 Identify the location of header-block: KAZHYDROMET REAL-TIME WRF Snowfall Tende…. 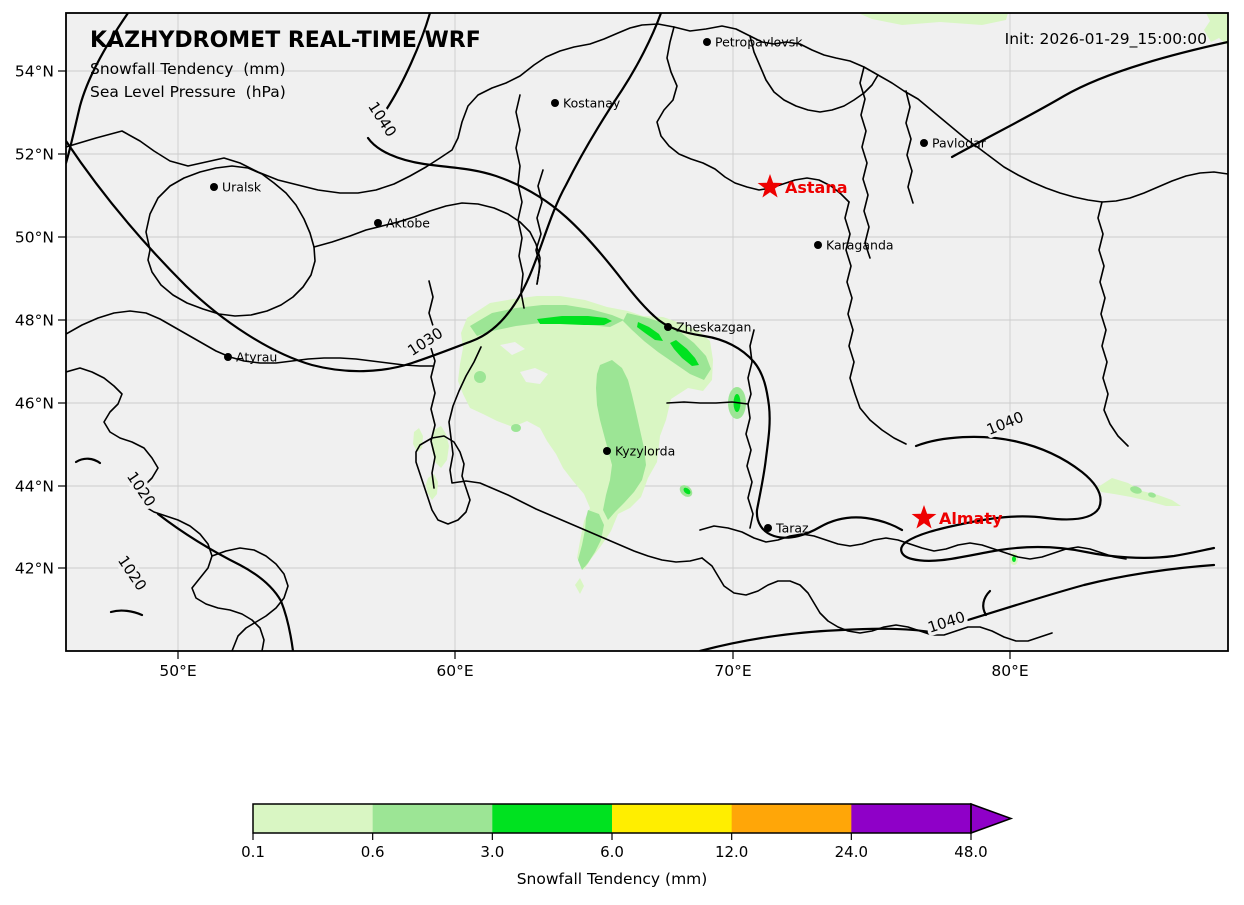
(648, 64).